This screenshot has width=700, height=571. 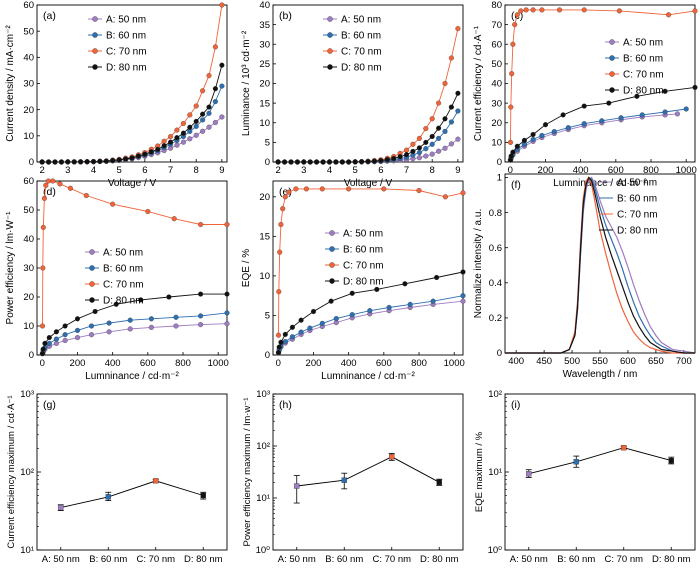 What do you see at coordinates (643, 59) in the screenshot?
I see `legend-label-B: B: 60 nm` at bounding box center [643, 59].